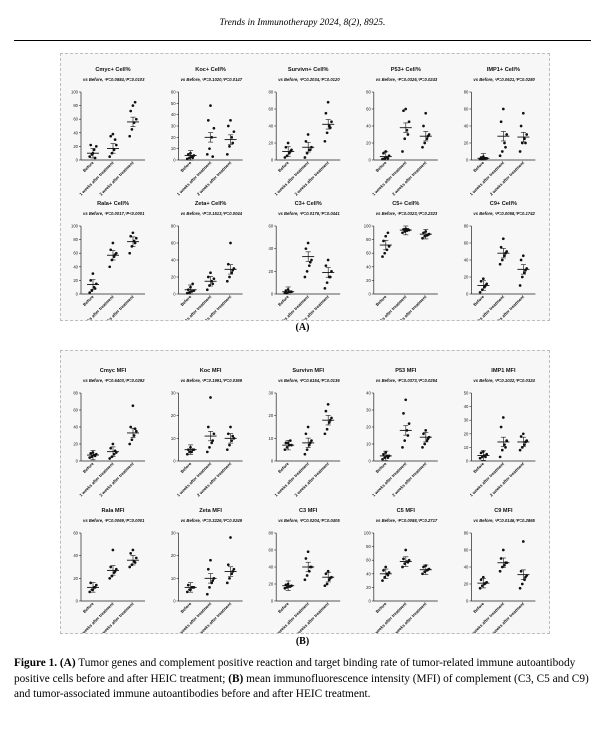  What do you see at coordinates (407, 520) in the screenshot?
I see `chart-stats: vs Before, ¹P=0.0088,²P=0.2717` at bounding box center [407, 520].